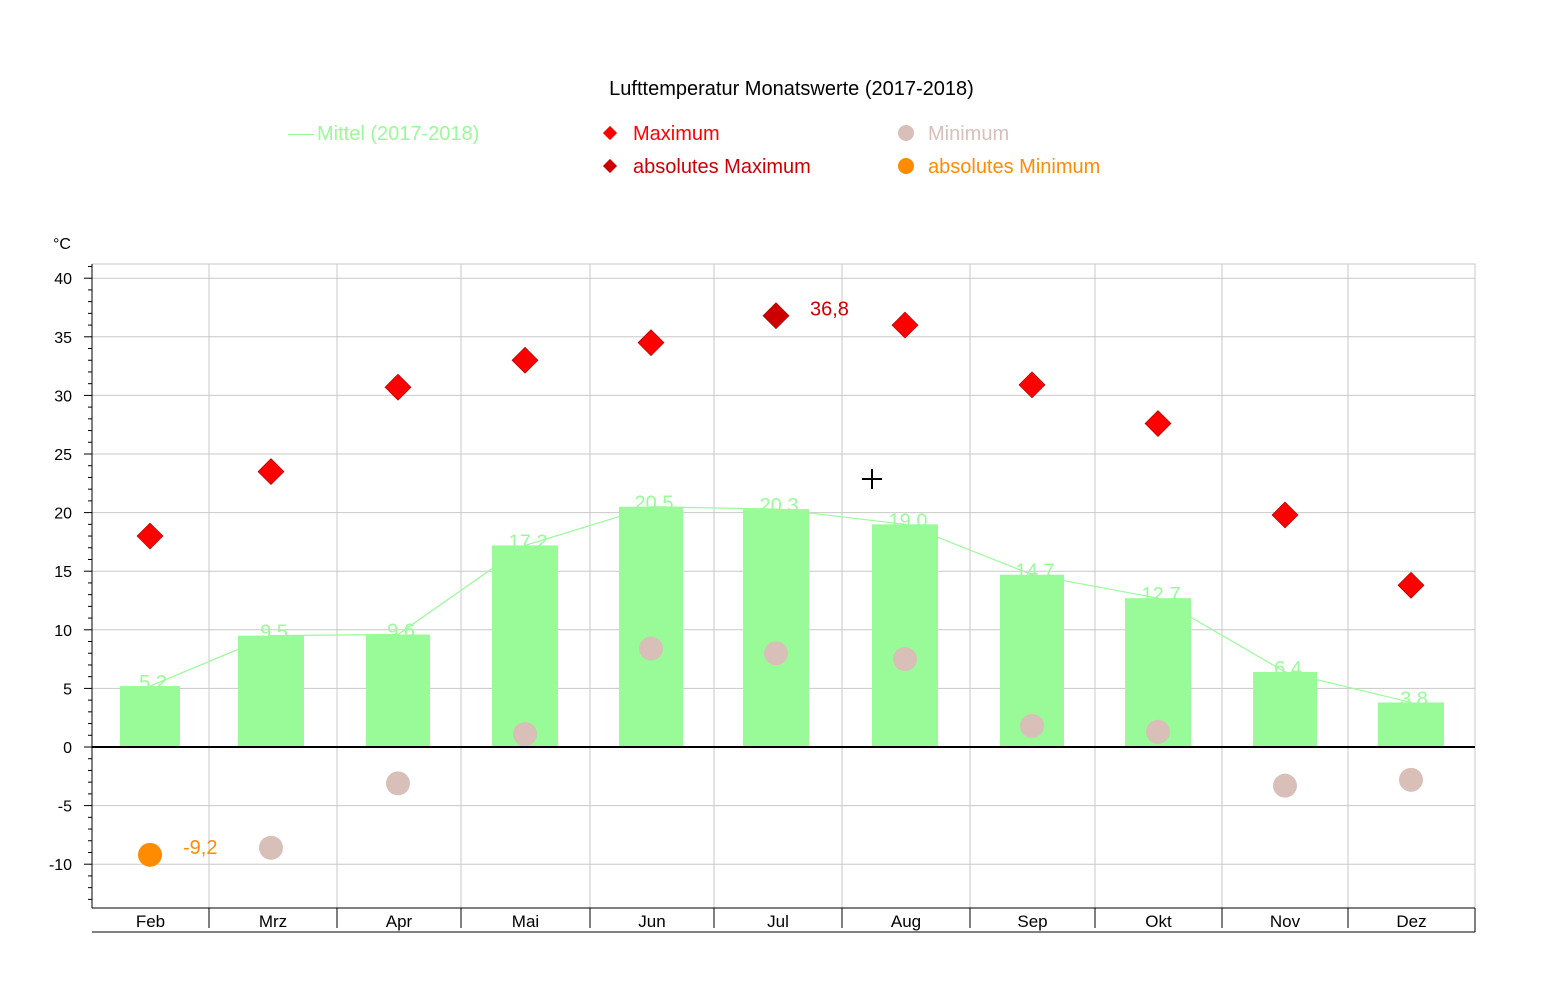 Image resolution: width=1545 pixels, height=1002 pixels. I want to click on crosshair-cursor-icon, so click(872, 479).